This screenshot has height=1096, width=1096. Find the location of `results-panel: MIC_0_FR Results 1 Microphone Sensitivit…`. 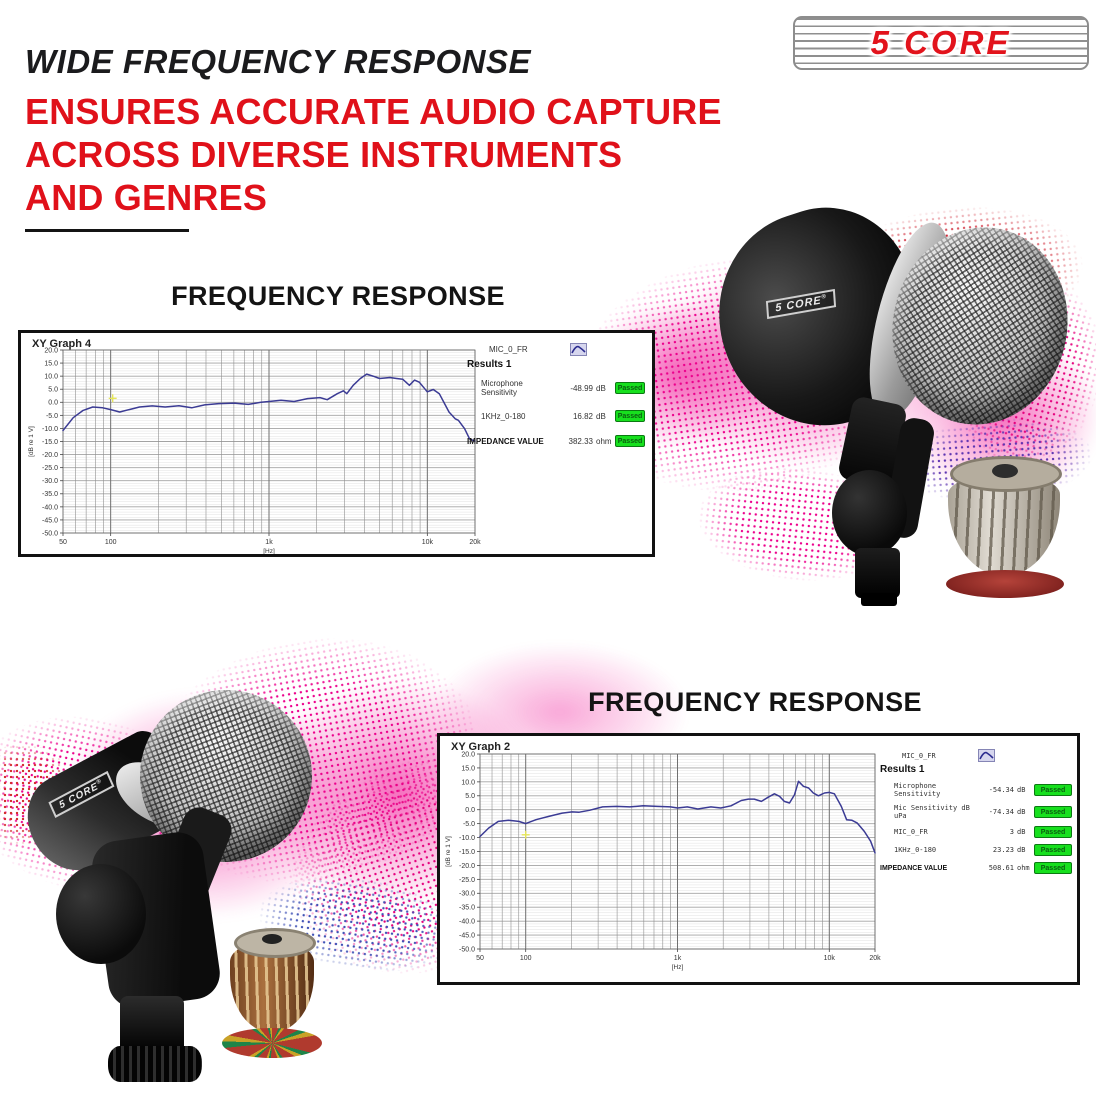

results-panel: MIC_0_FR Results 1 Microphone Sensitivit… is located at coordinates (976, 814).